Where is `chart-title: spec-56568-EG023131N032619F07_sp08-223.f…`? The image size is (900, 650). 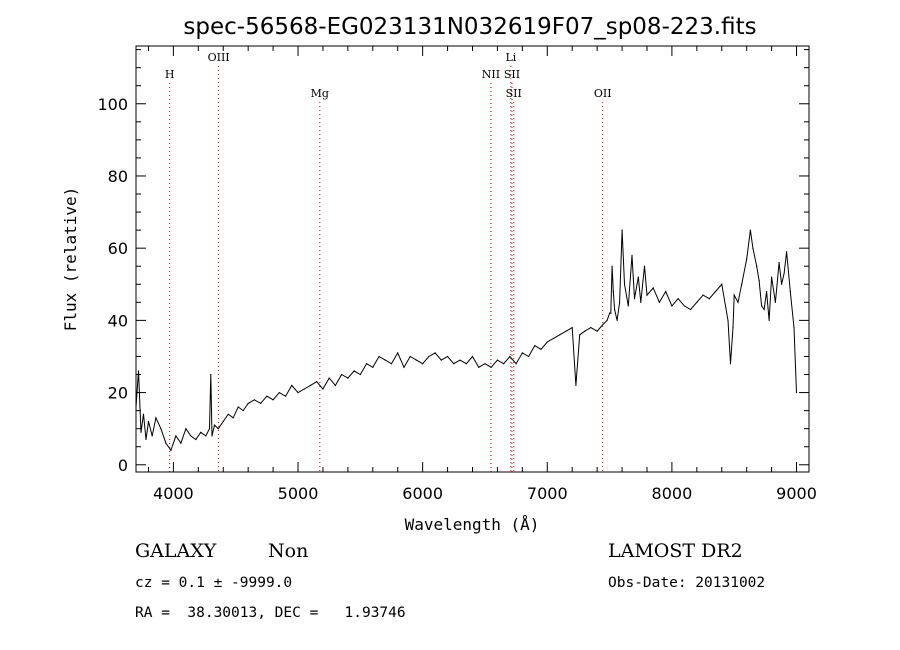
chart-title: spec-56568-EG023131N032619F07_sp08-223.f… is located at coordinates (469, 27).